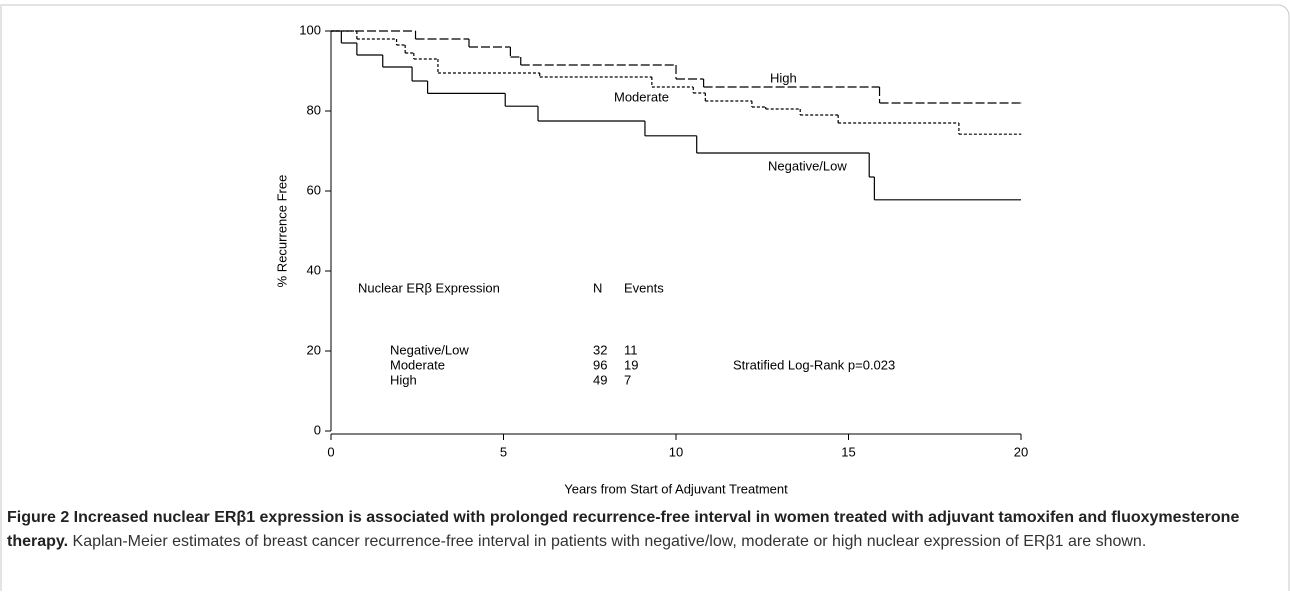 This screenshot has width=1290, height=596. Describe the element at coordinates (314, 189) in the screenshot. I see `y-tick-label: 60` at that location.